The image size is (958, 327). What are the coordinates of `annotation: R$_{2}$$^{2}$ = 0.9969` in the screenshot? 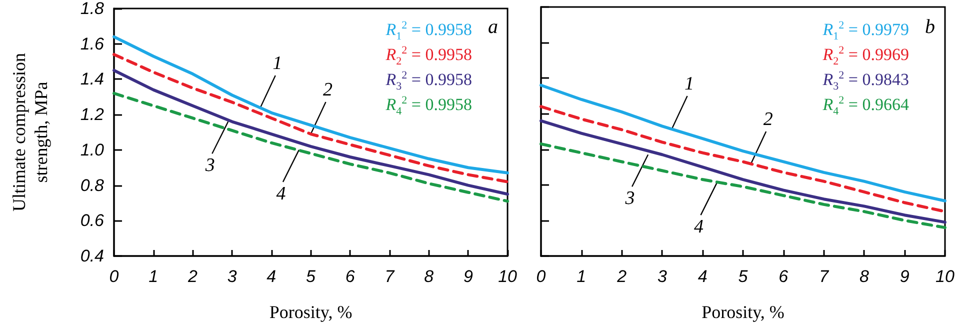 It's located at (865, 55).